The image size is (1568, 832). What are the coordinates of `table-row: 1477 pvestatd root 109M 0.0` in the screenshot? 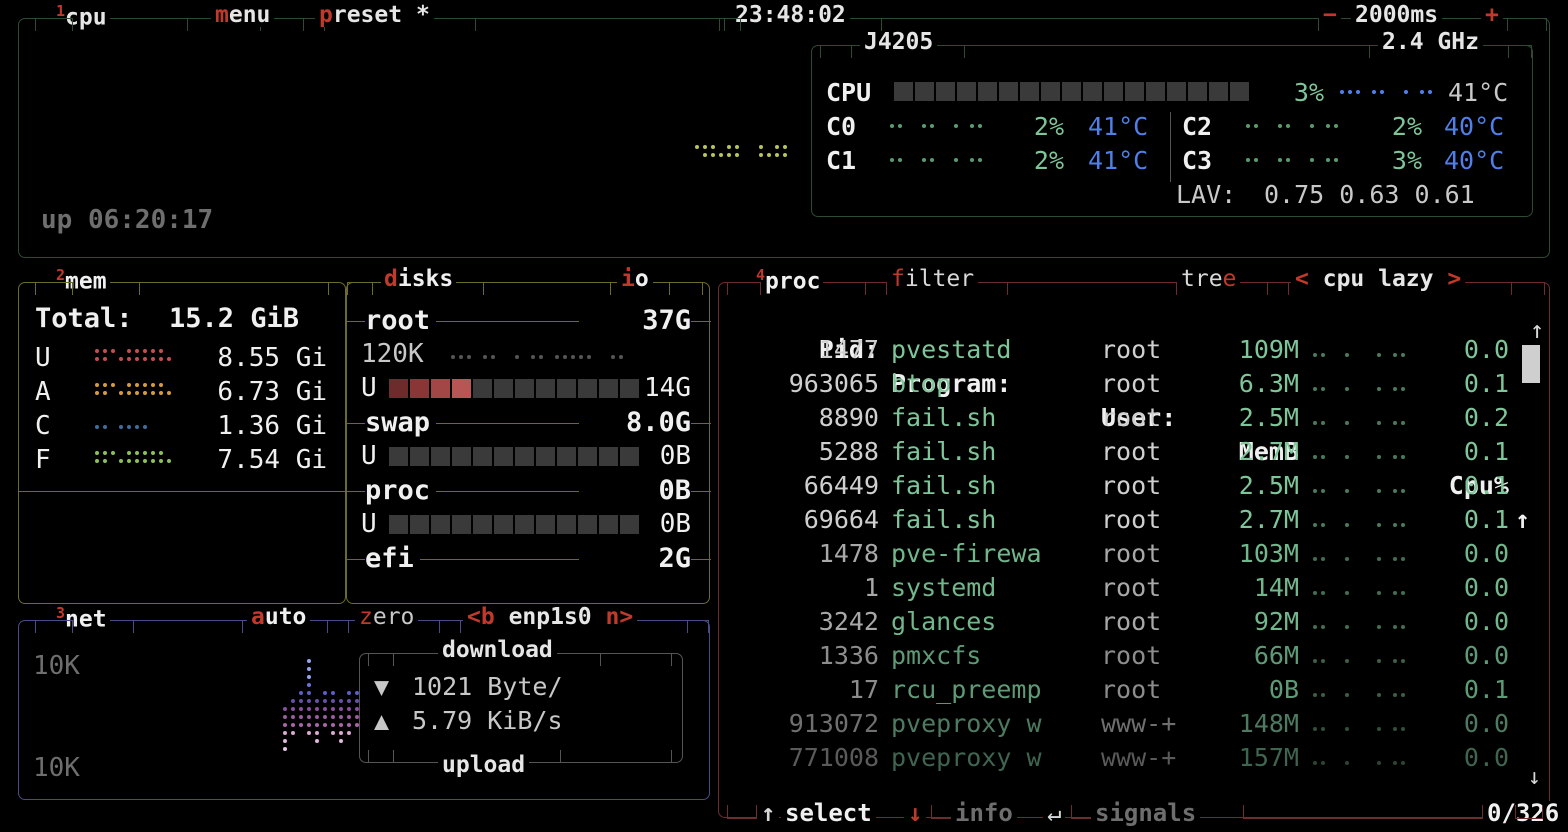 It's located at (1134, 350).